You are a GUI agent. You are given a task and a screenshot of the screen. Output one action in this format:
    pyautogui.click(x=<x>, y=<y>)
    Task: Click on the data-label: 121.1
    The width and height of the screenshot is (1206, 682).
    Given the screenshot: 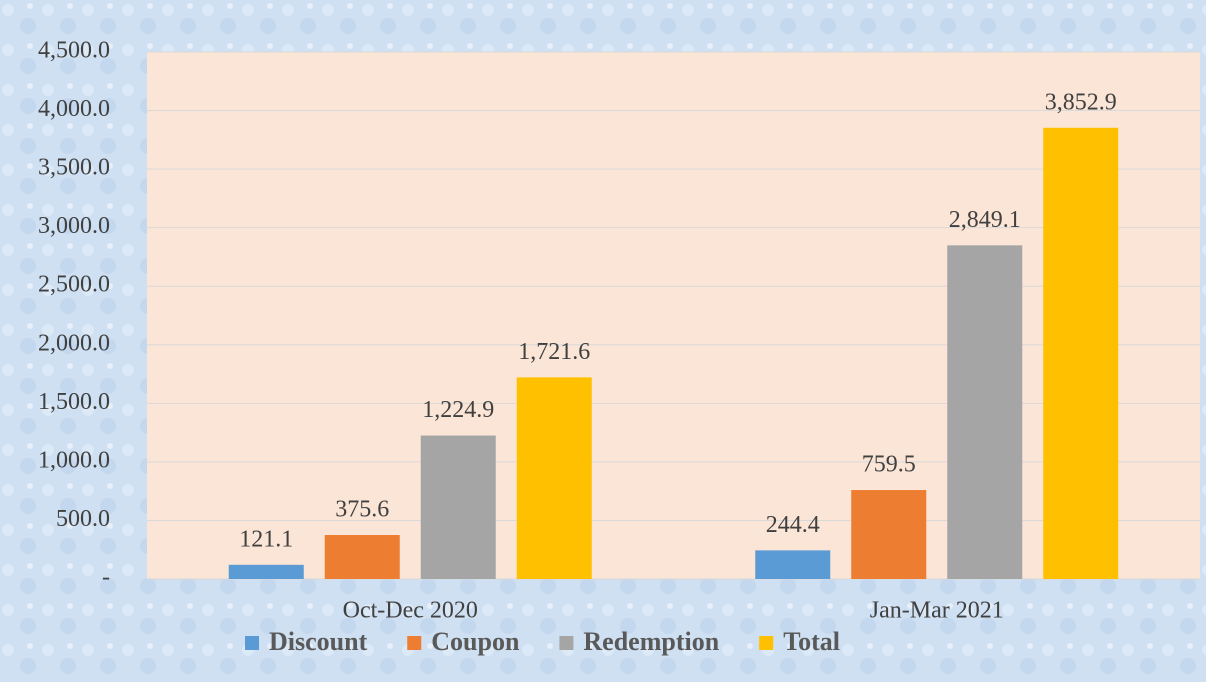 What is the action you would take?
    pyautogui.click(x=266, y=539)
    